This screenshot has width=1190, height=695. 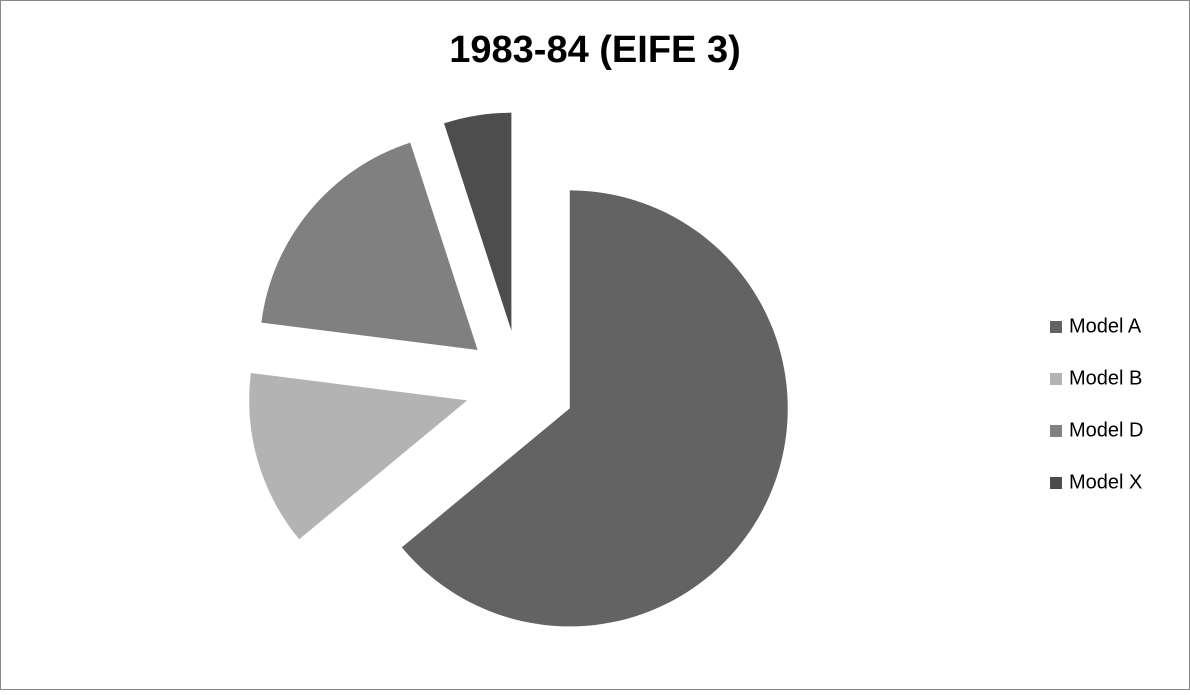 I want to click on chart-title: 1983-84 (EIFE 3), so click(x=594, y=50).